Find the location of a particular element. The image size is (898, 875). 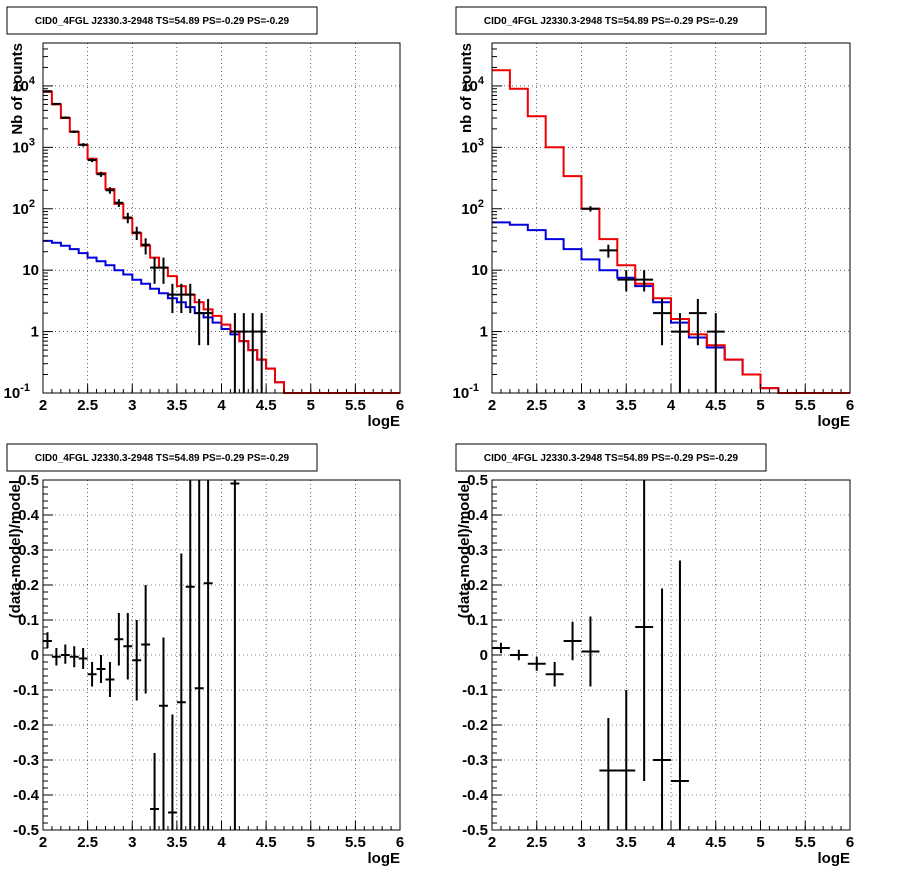

y-tick-label: 0.4 is located at coordinates (29, 515).